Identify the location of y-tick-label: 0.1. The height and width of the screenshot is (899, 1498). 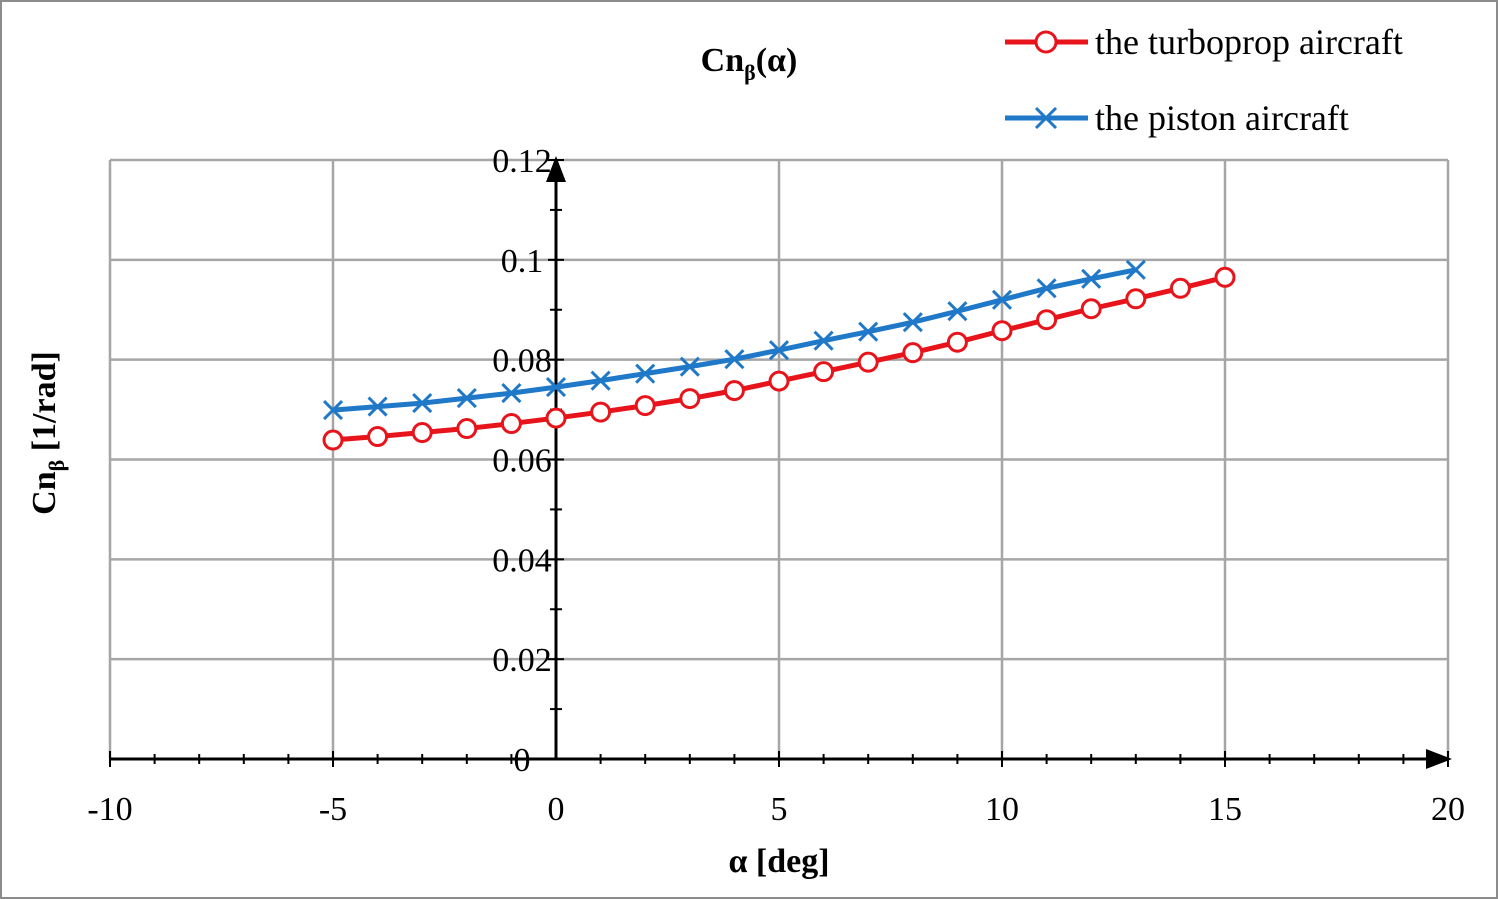
(522, 261).